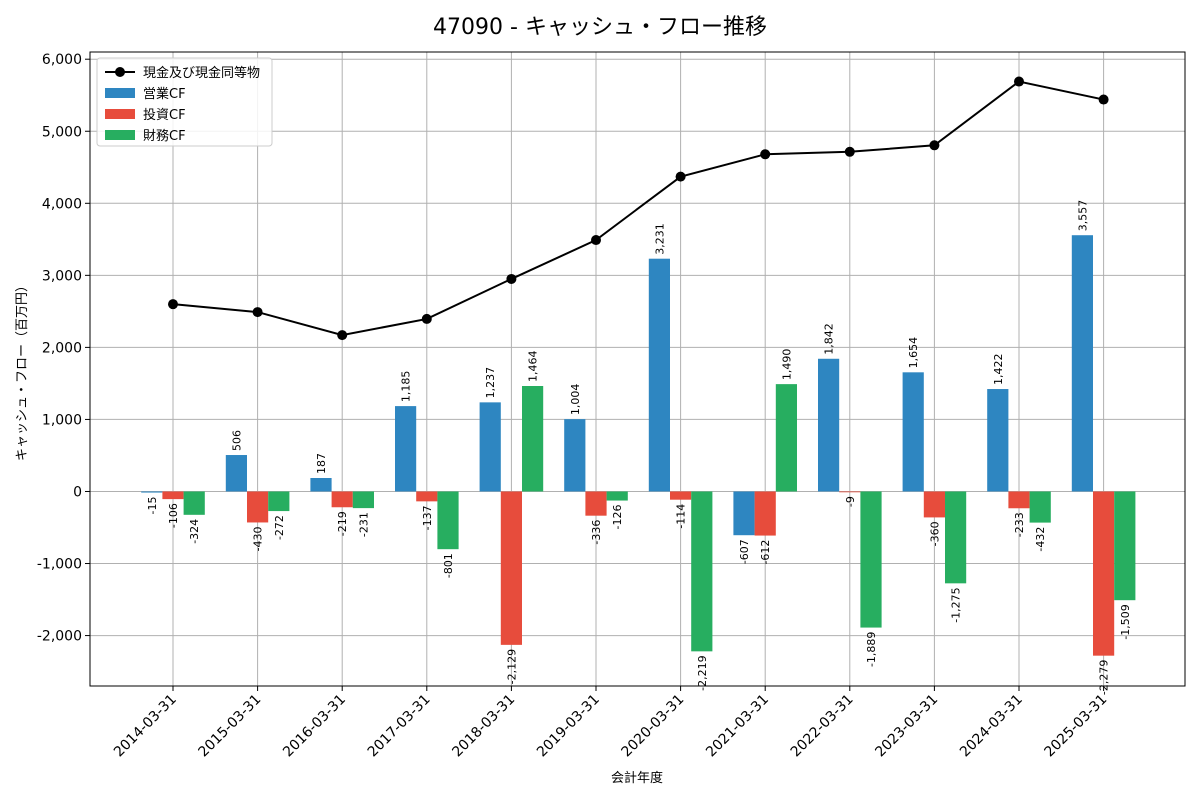 This screenshot has height=800, width=1200. What do you see at coordinates (427, 517) in the screenshot?
I see `bar-value-label: -137` at bounding box center [427, 517].